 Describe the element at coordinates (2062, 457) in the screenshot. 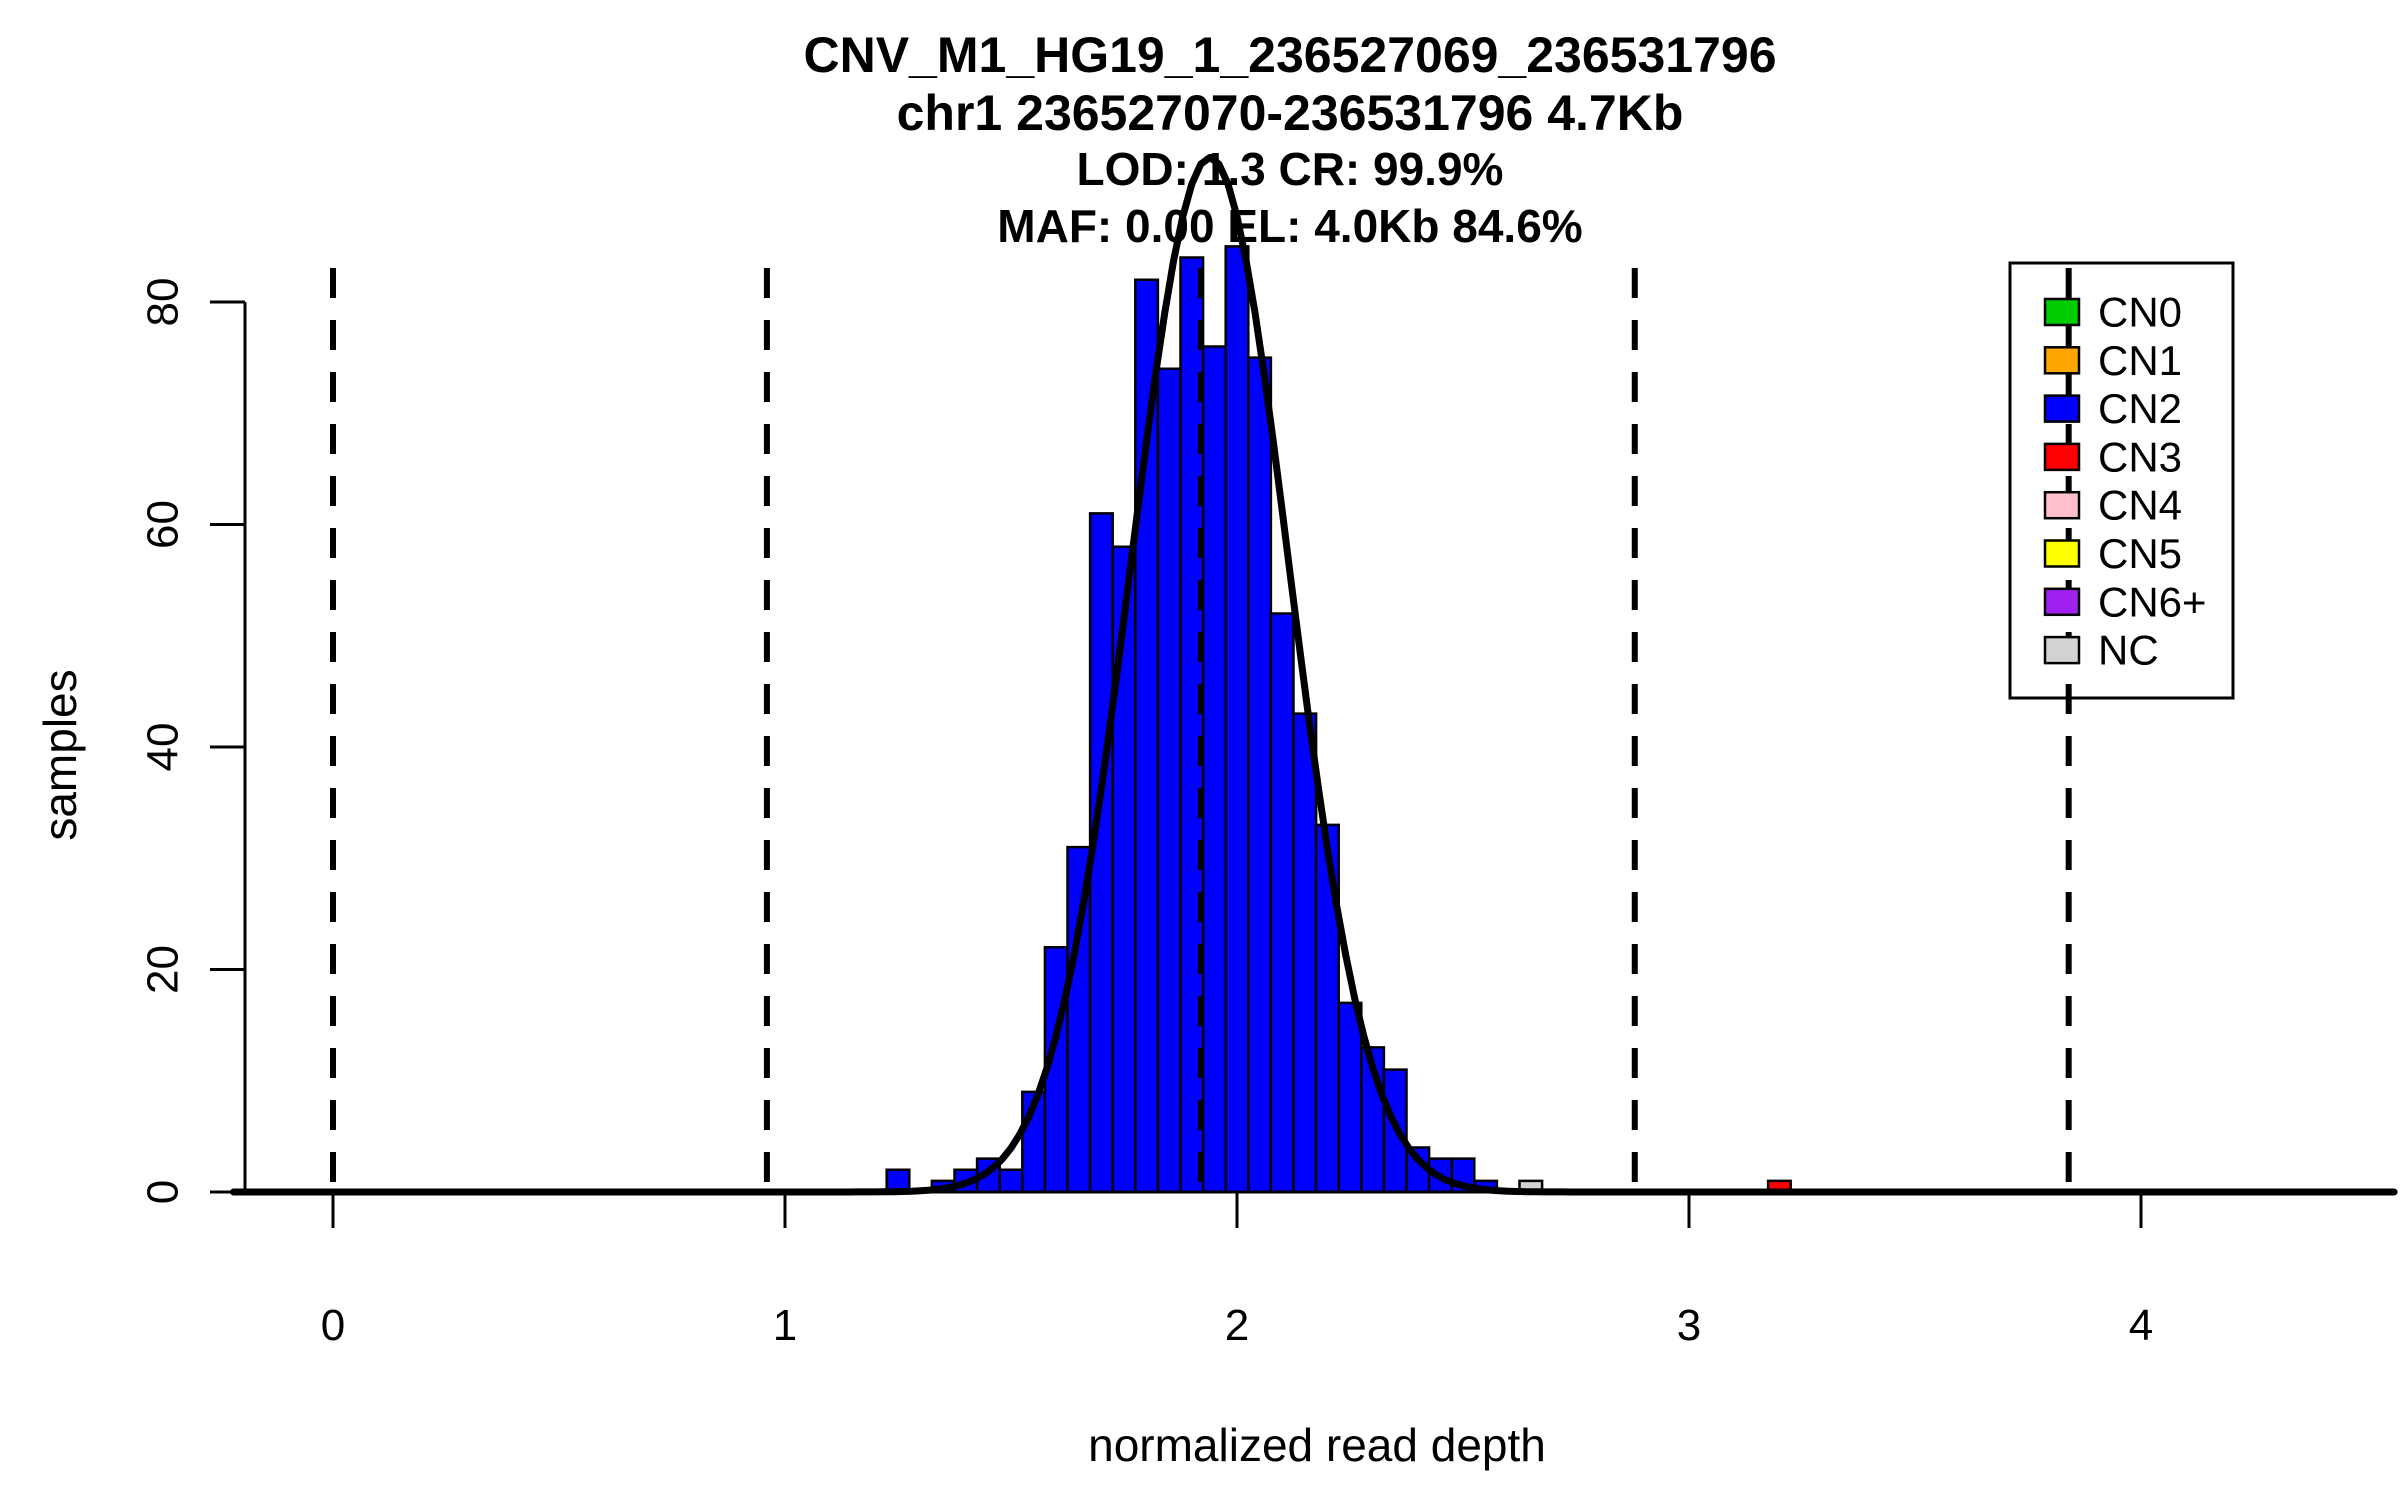

I see `legend-swatch-cn3` at that location.